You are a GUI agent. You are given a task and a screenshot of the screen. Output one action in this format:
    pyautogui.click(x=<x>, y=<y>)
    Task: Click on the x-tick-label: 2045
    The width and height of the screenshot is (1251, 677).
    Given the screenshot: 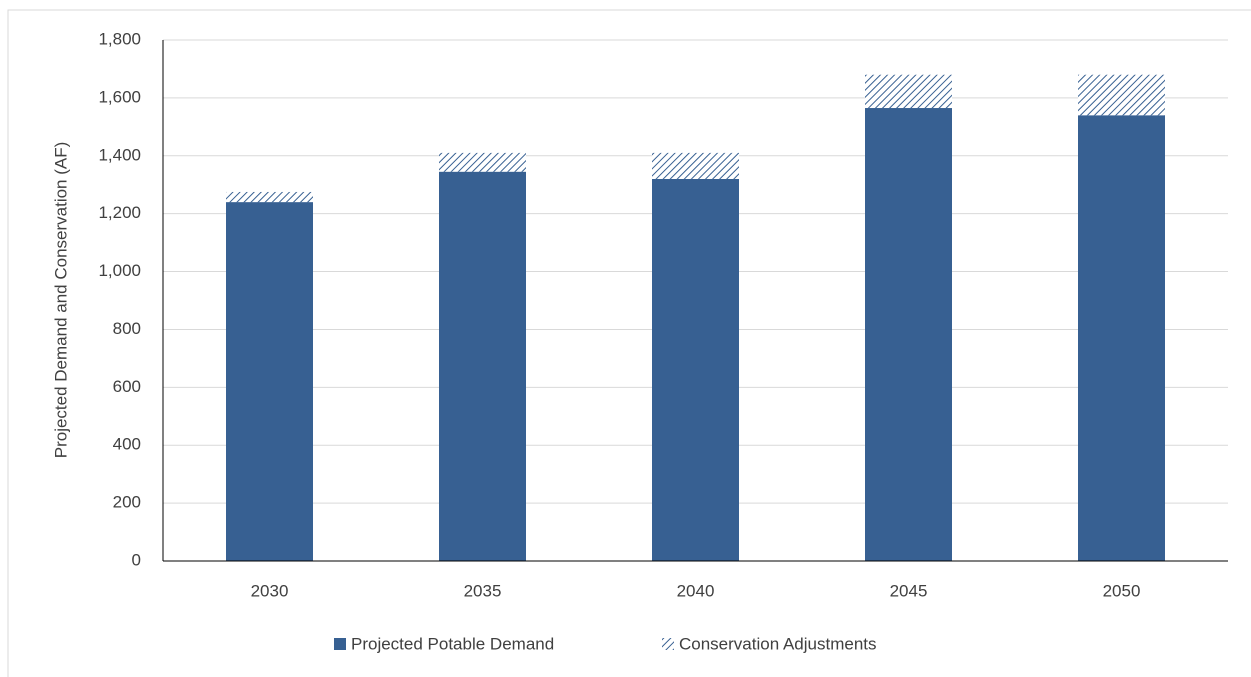 What is the action you would take?
    pyautogui.click(x=909, y=590)
    